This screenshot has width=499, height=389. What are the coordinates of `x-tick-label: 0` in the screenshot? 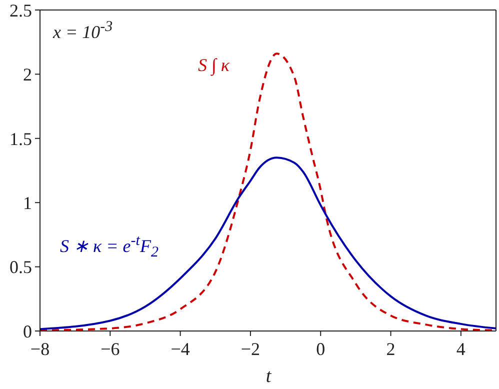 It's located at (321, 348).